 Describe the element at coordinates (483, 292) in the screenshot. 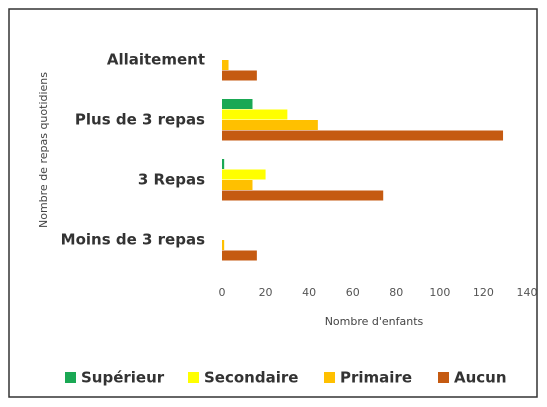

I see `x-tick-label: 120` at that location.